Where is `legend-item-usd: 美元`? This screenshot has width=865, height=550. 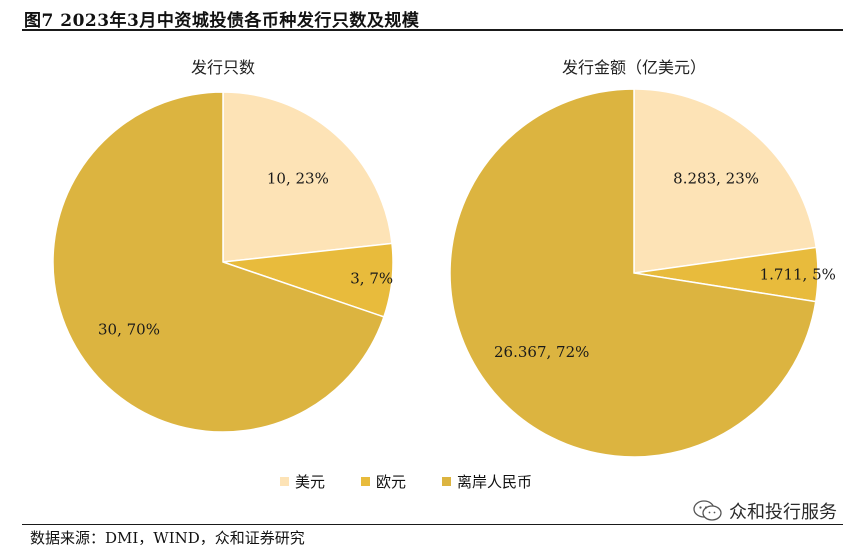
legend-item-usd: 美元 is located at coordinates (302, 481).